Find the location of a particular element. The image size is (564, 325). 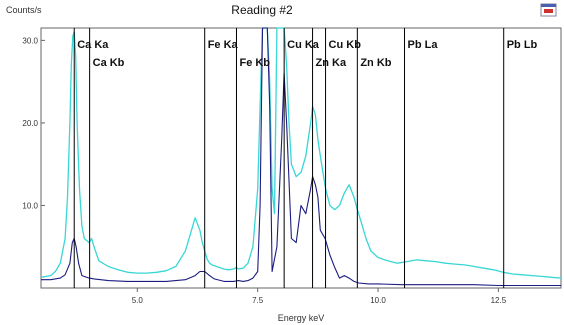

x-axis-label: Energy keV is located at coordinates (301, 318).